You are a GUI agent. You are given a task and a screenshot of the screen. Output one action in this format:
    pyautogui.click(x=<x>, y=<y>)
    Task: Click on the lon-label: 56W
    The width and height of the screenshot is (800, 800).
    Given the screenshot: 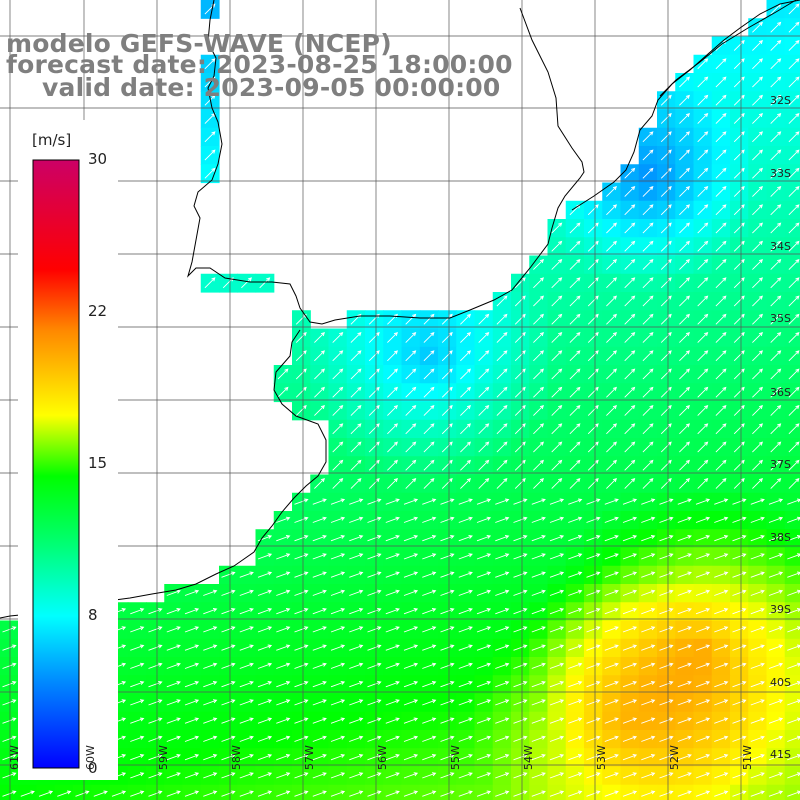 What is the action you would take?
    pyautogui.click(x=382, y=757)
    